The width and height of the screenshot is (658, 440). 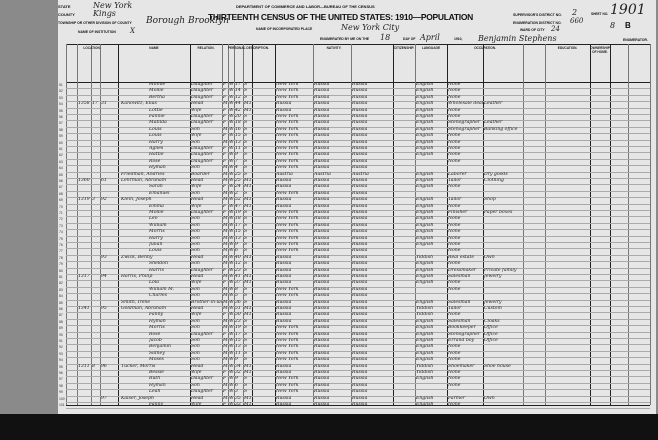 What do you see at coordinates (385, 37) in the screenshot?
I see `enumeration-day: 18` at bounding box center [385, 37].